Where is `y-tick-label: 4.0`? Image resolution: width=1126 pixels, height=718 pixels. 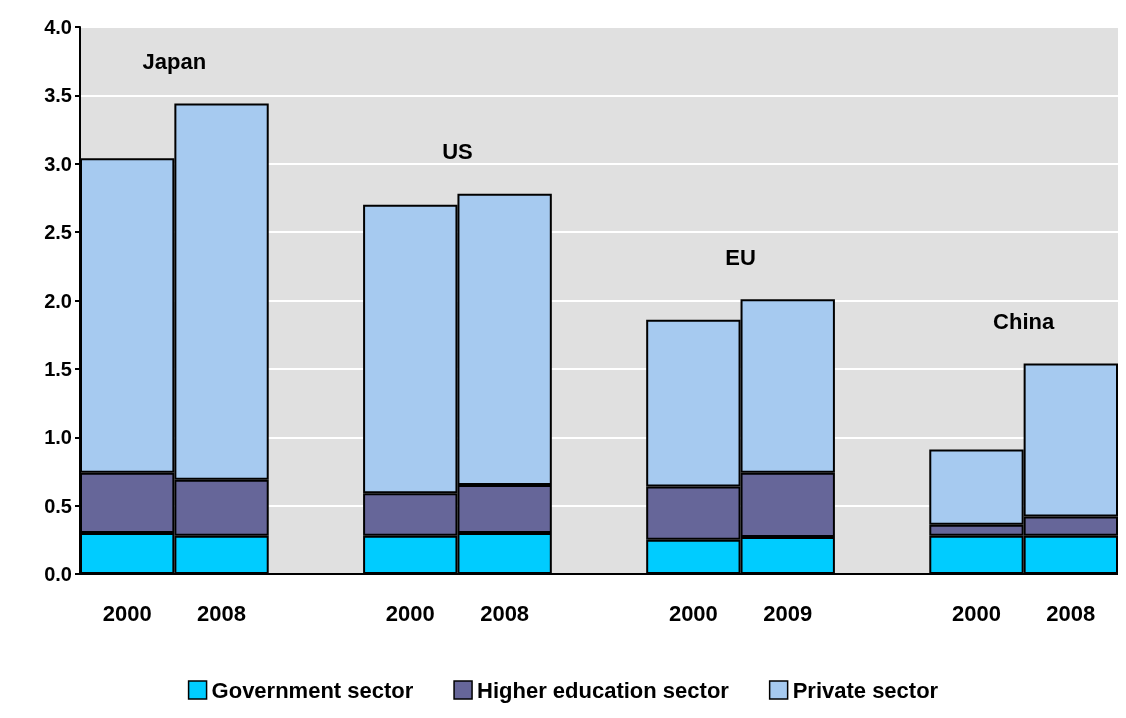 y-tick-label: 4.0 is located at coordinates (58, 27).